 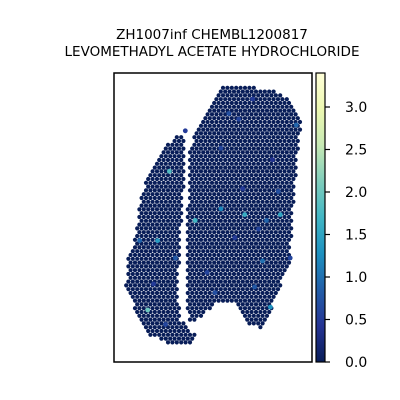 What do you see at coordinates (356, 193) in the screenshot?
I see `colorbar-tick-label: 2.0` at bounding box center [356, 193].